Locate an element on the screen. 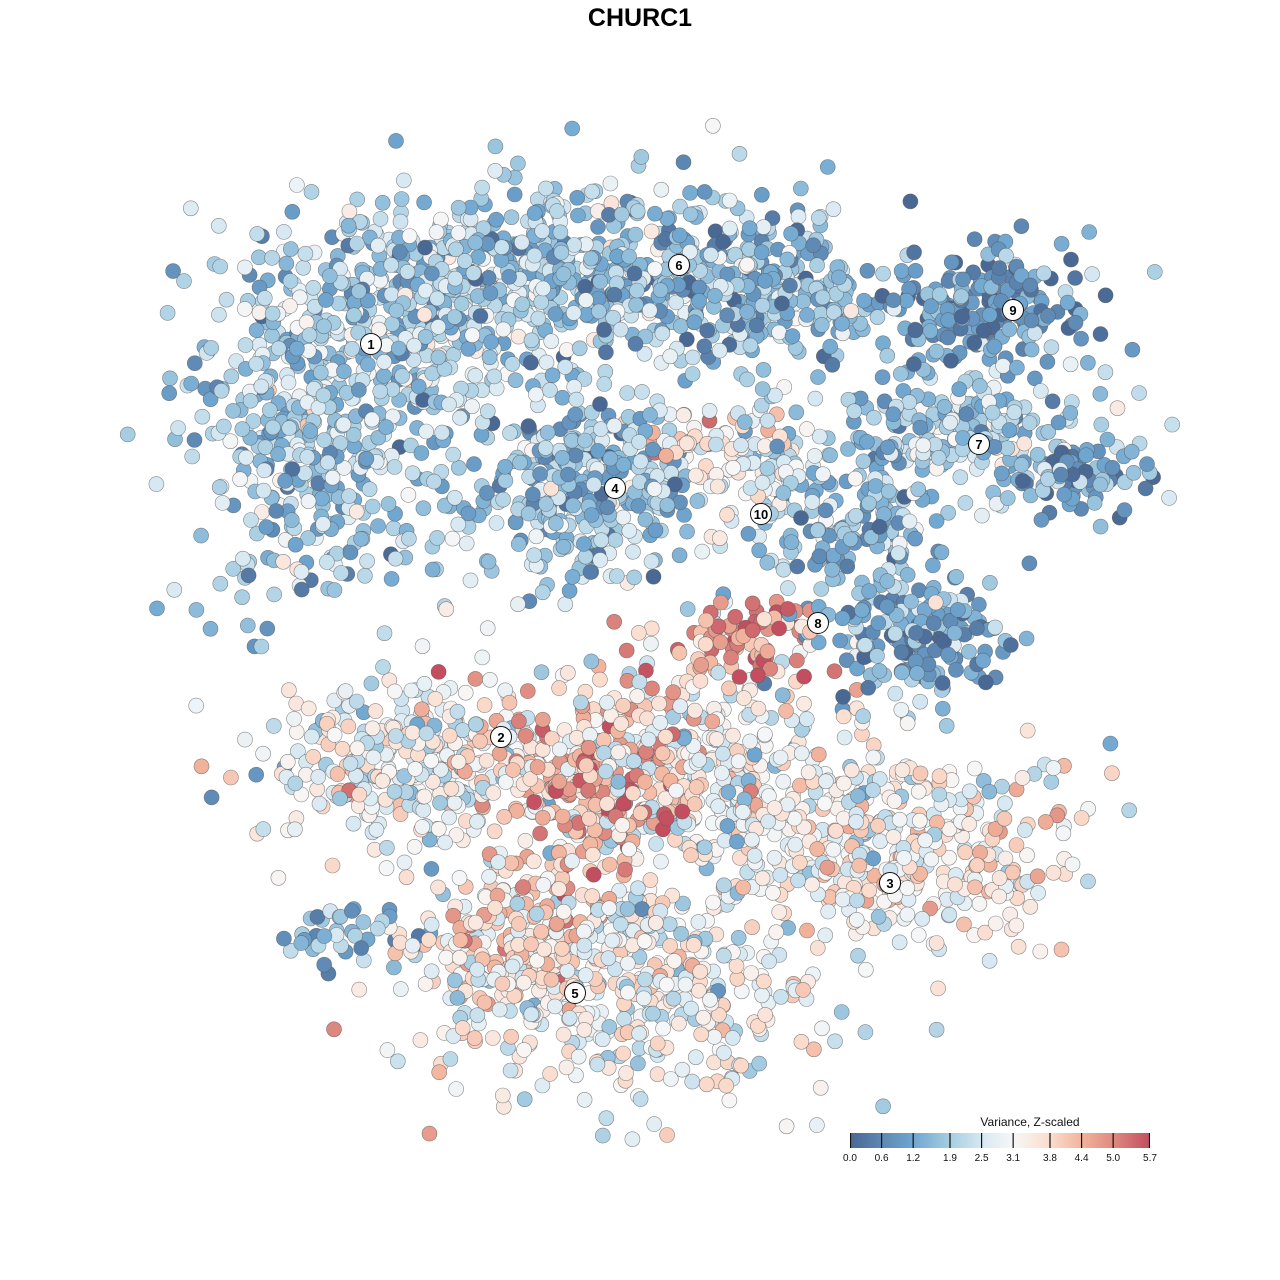 The height and width of the screenshot is (1280, 1280). colorbar-tick-label: 3.8 is located at coordinates (1050, 1158).